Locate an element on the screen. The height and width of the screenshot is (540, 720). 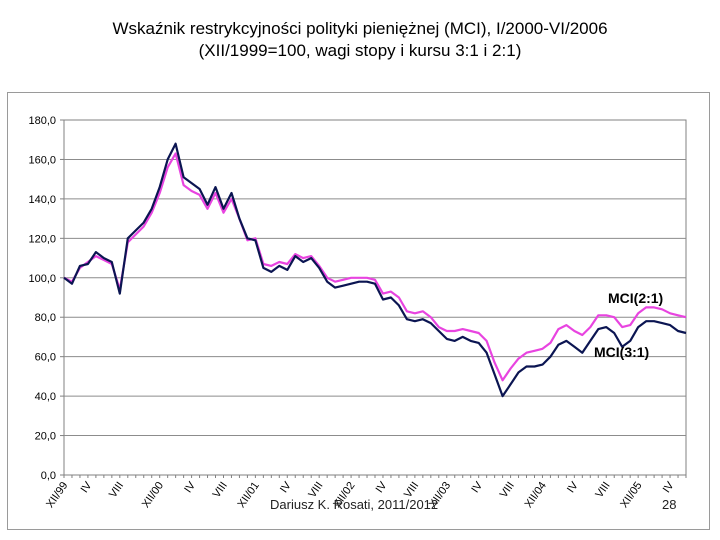
y-tick-label: 100,0 is located at coordinates (42, 279).